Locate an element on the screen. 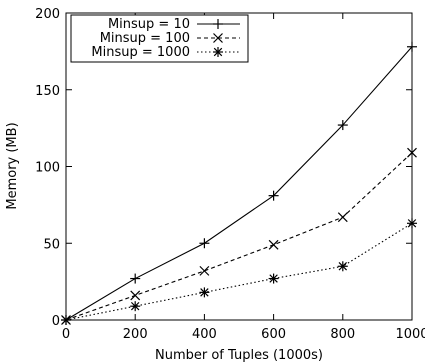 The image size is (425, 364). x-tick-label: 1000 is located at coordinates (410, 334).